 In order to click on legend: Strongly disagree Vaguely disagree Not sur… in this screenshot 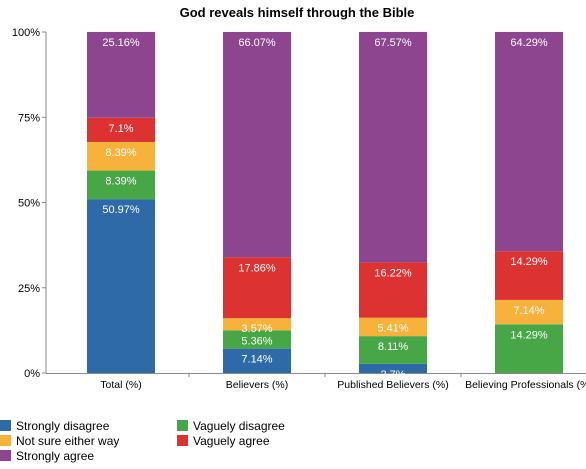, I will do `click(142, 441)`.